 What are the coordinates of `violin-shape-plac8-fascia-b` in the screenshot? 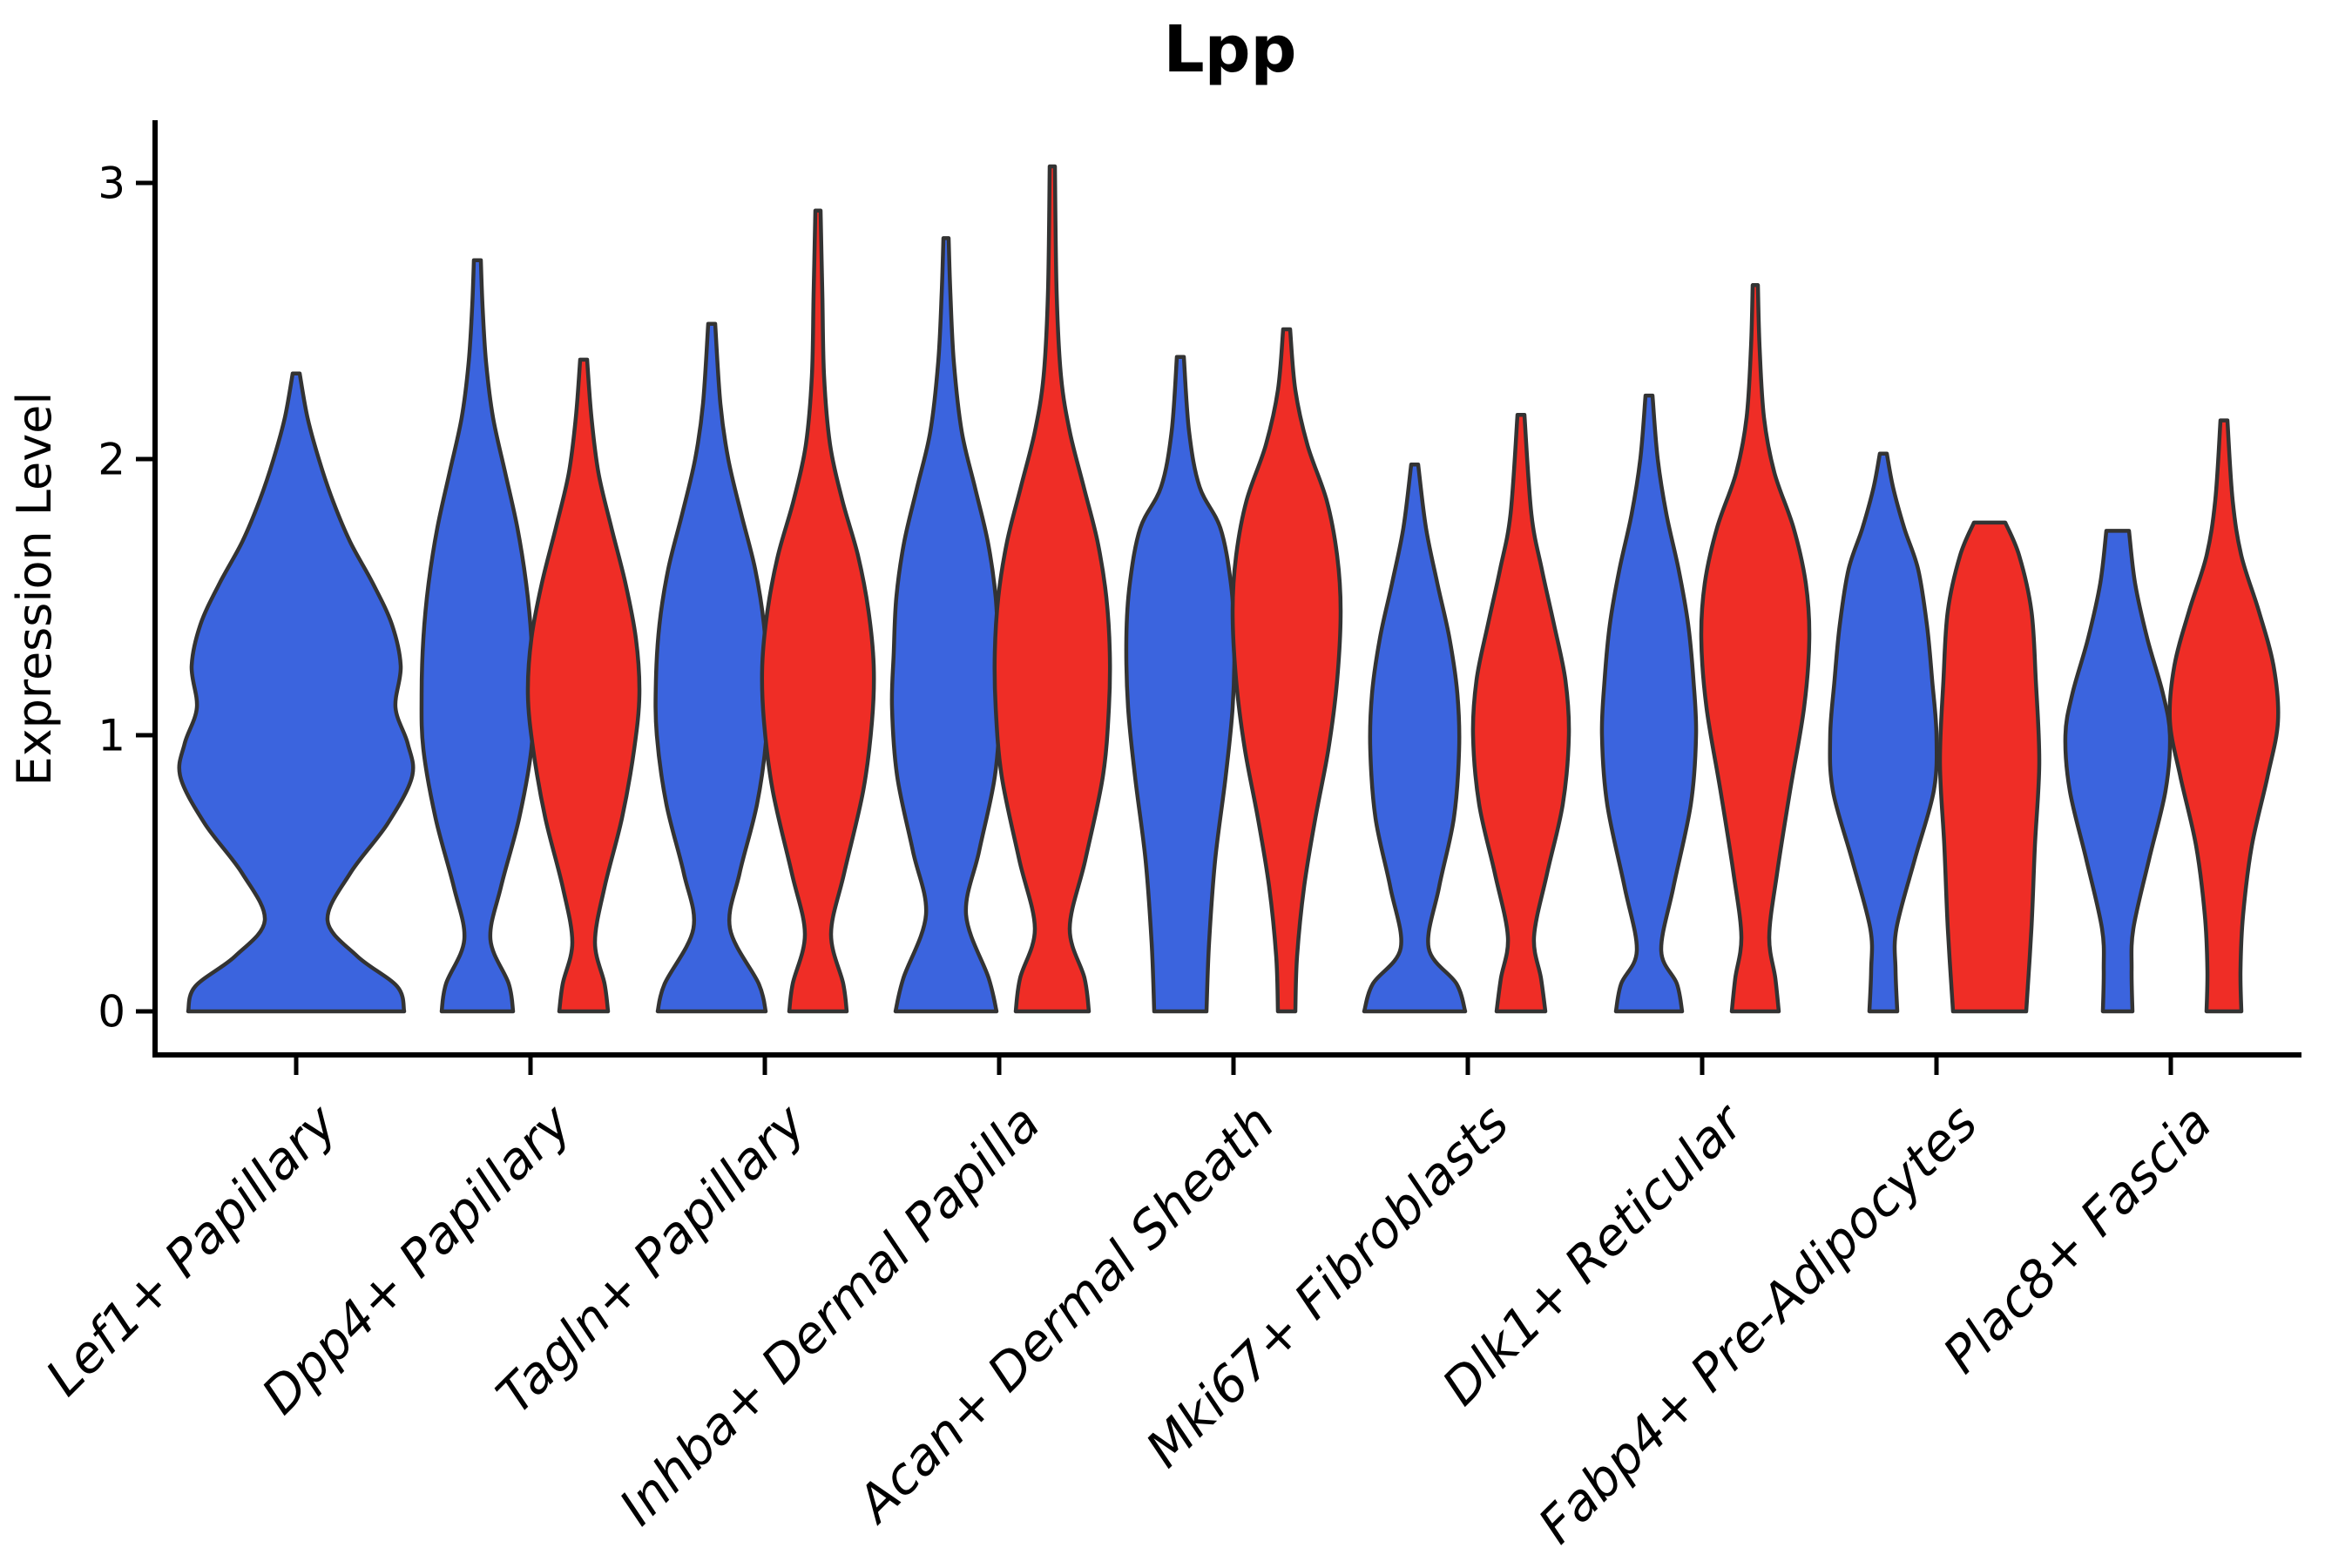 It's located at (2224, 716).